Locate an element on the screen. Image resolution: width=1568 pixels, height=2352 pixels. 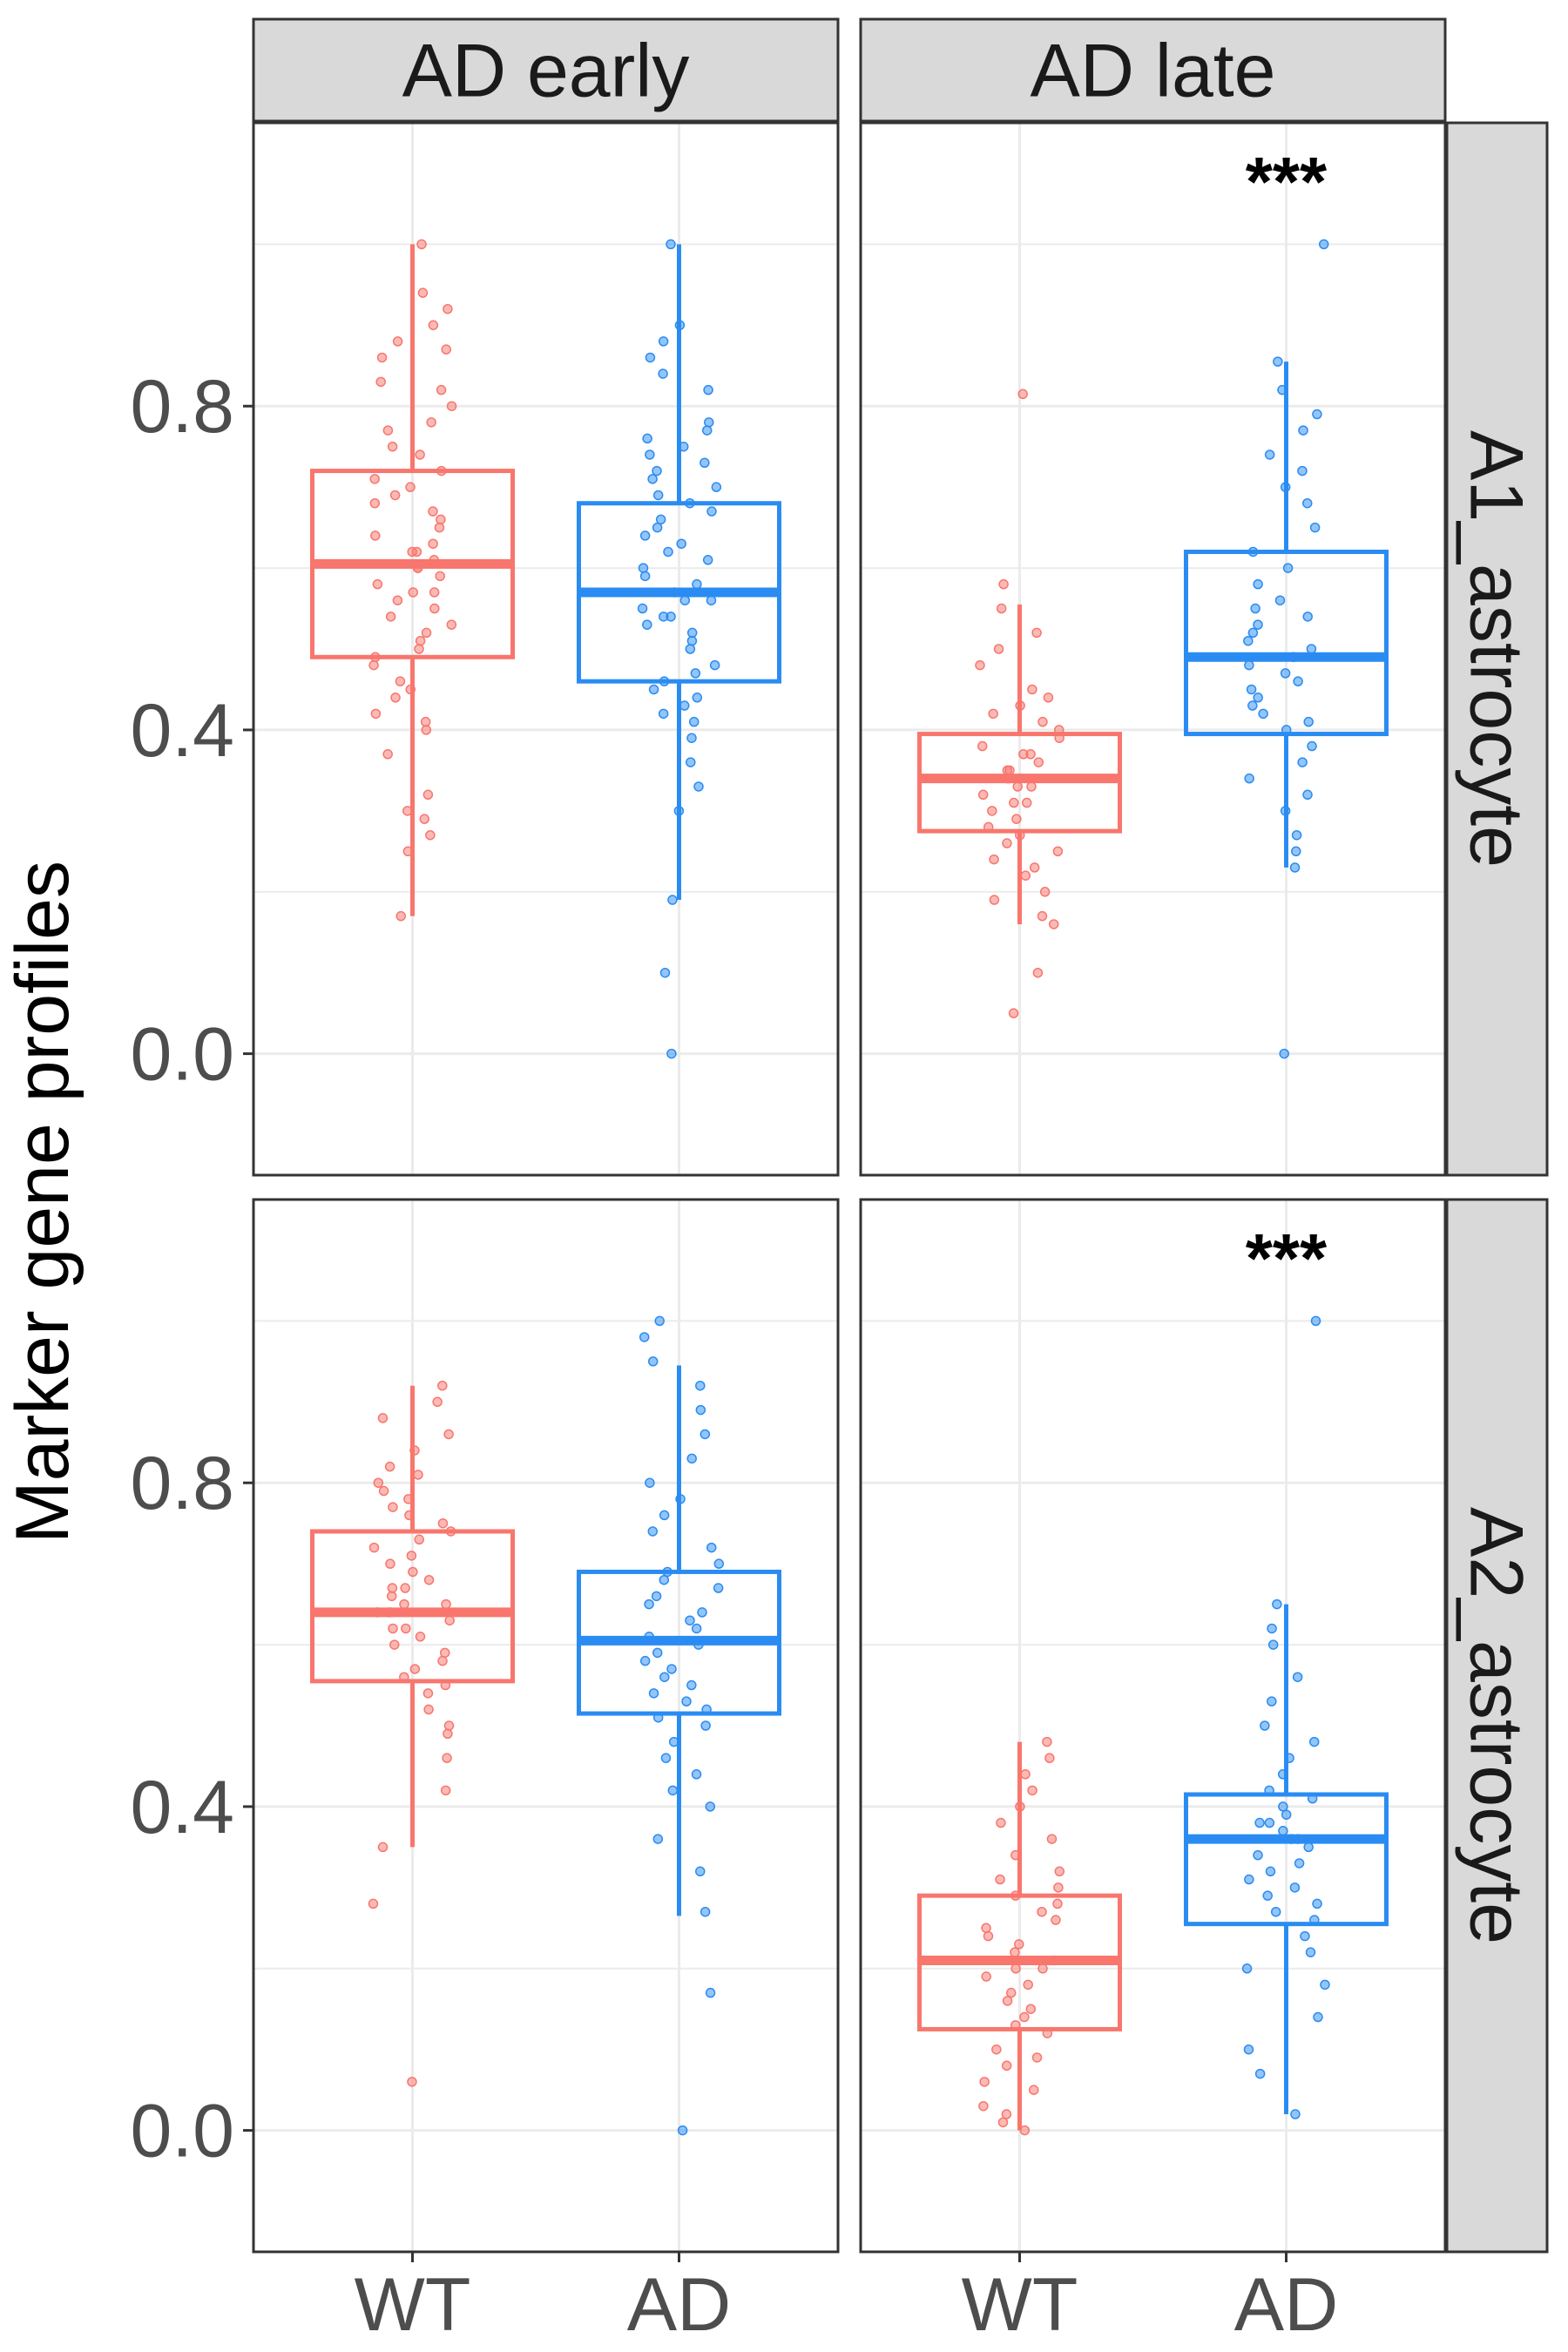
strip-background is located at coordinates (546, 70).